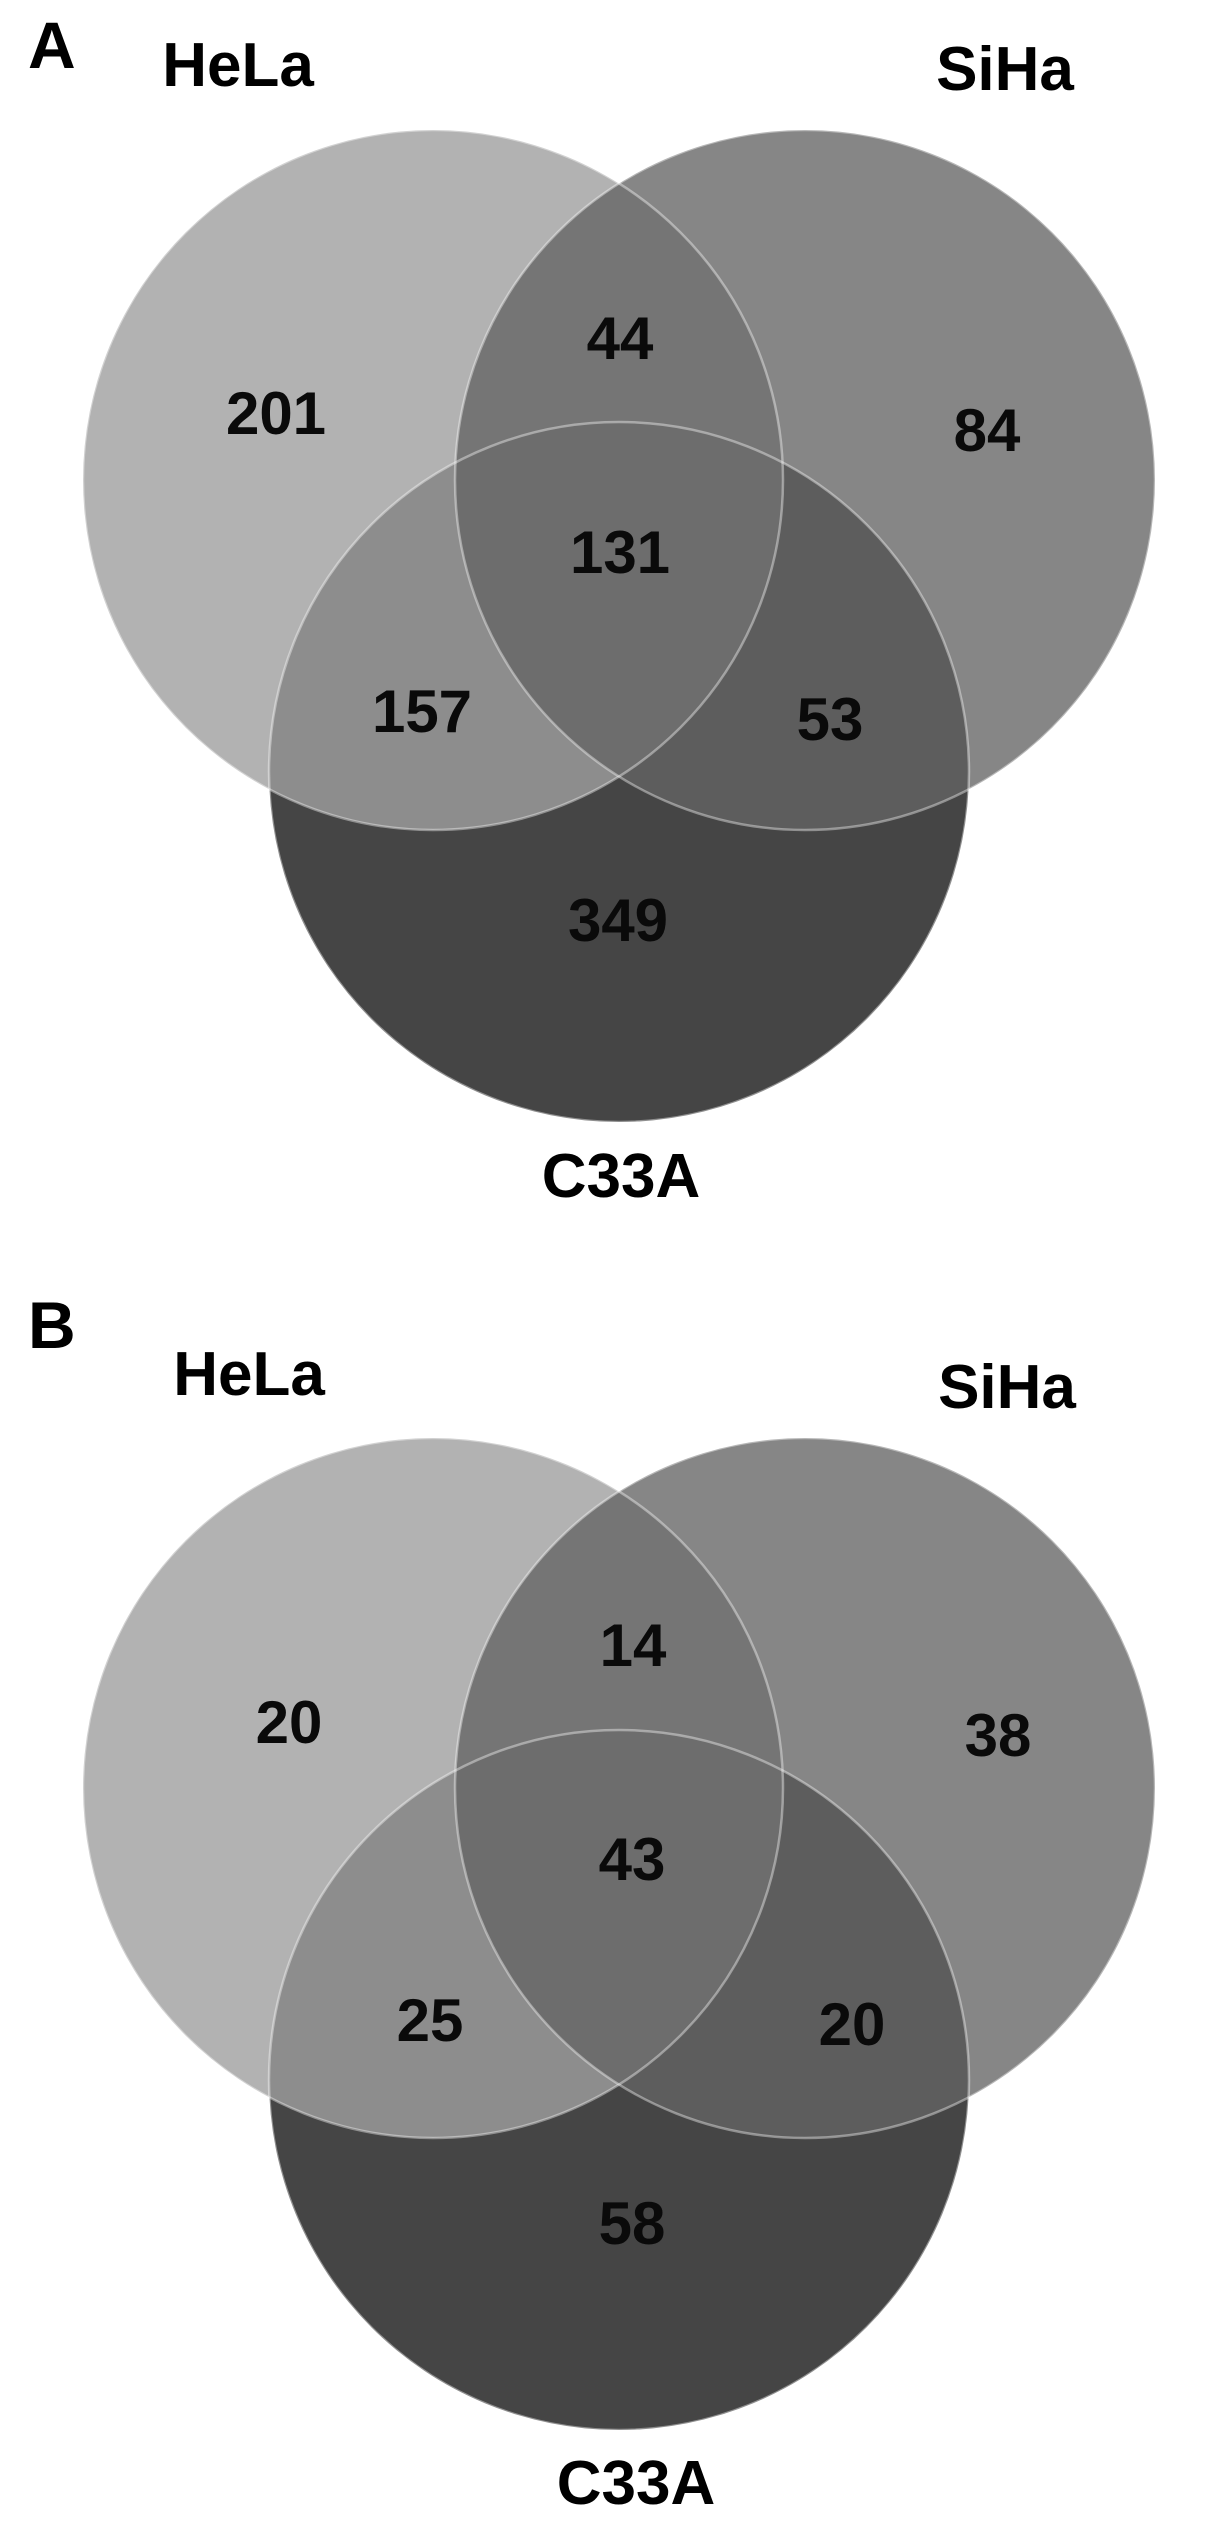 The image size is (1205, 2529). Describe the element at coordinates (1005, 69) in the screenshot. I see `siha-set-label-a: SiHa` at that location.